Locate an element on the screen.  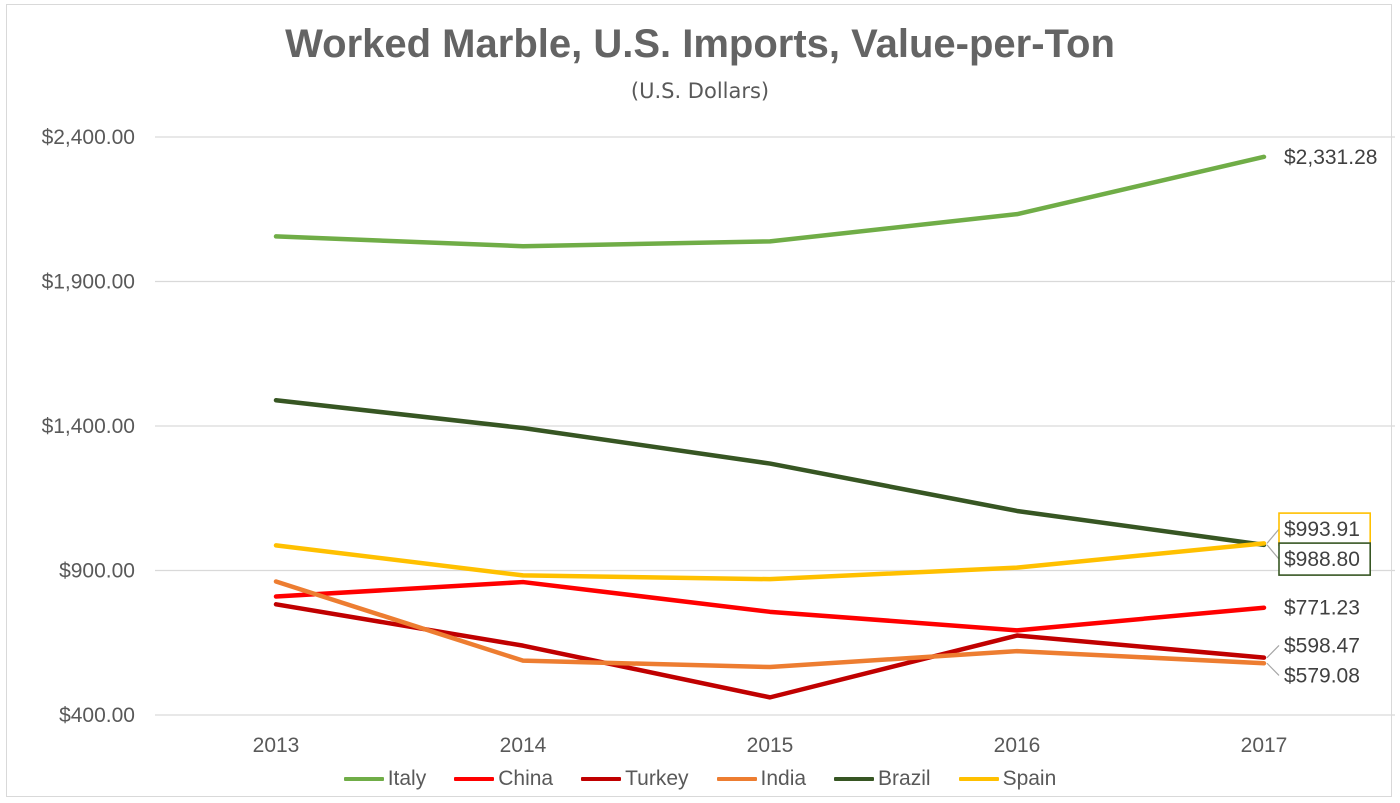
y-tick-label: $900.00 is located at coordinates (97, 571).